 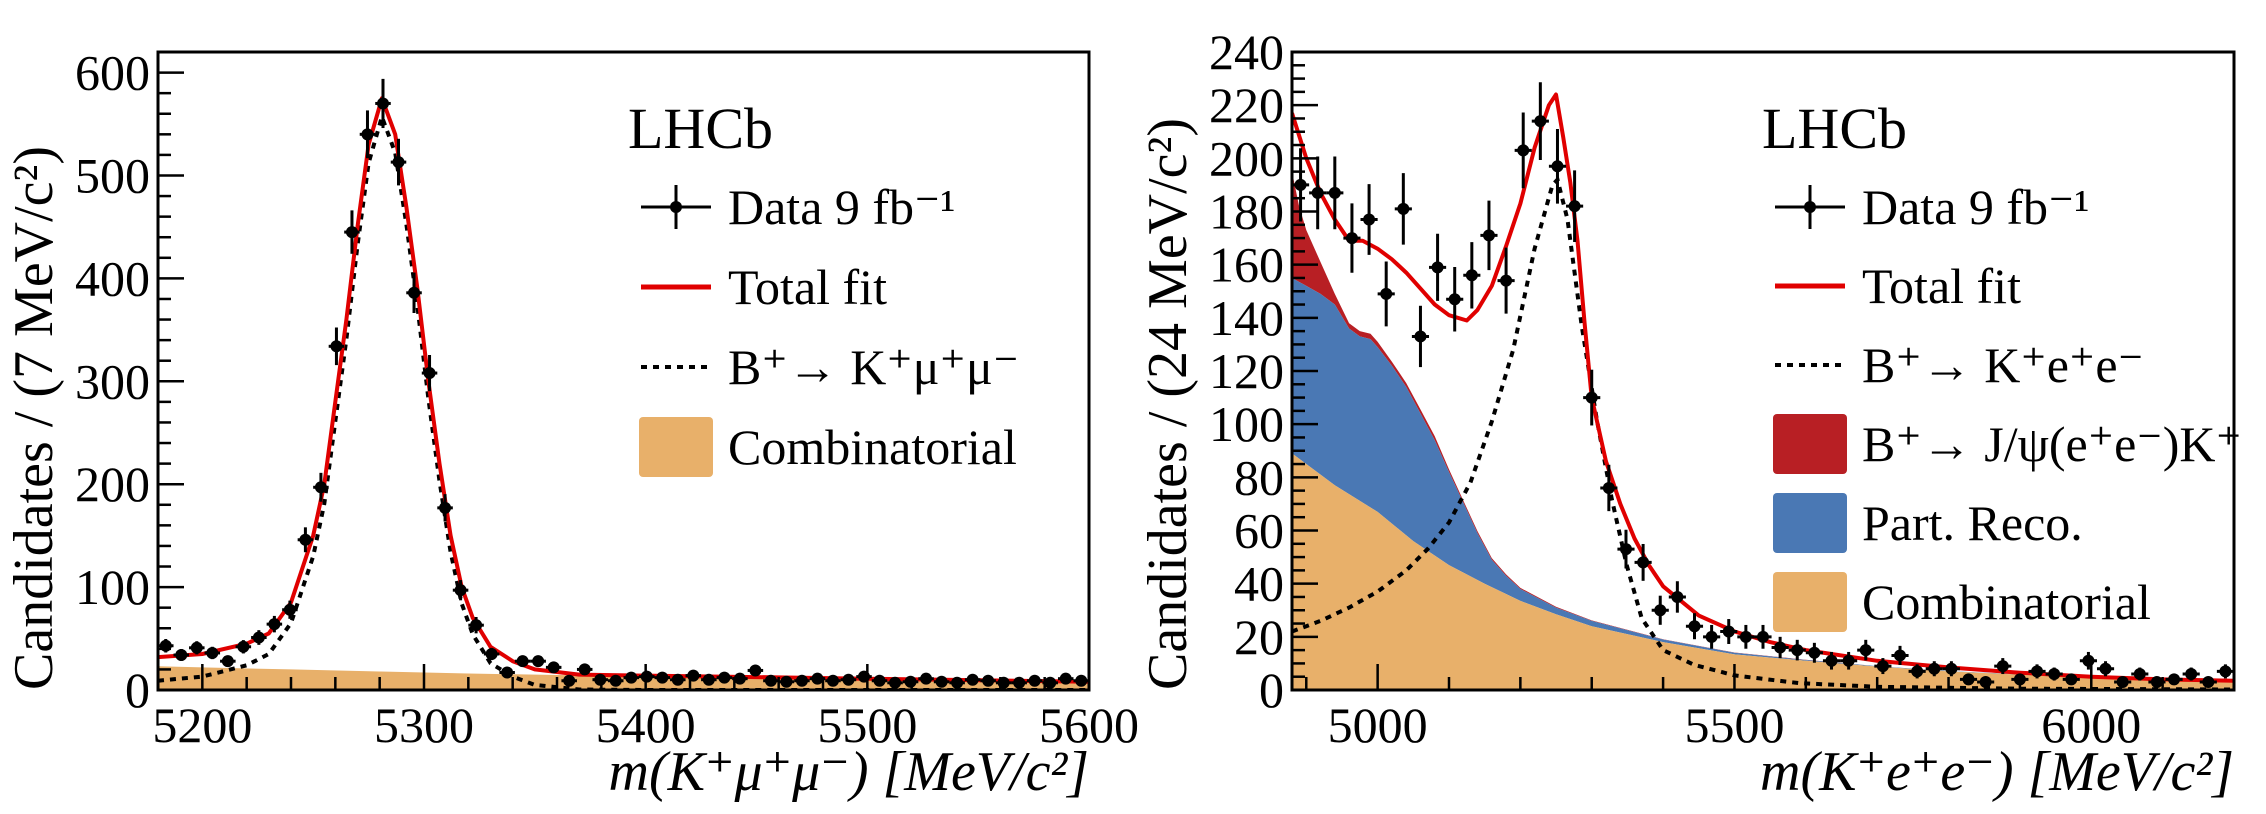 What do you see at coordinates (112, 587) in the screenshot?
I see `y-tick-label: 100` at bounding box center [112, 587].